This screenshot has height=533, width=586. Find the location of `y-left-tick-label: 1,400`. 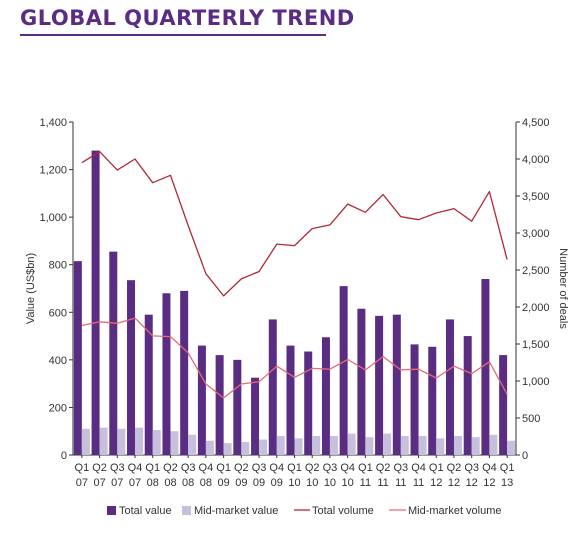

y-left-tick-label: 1,400 is located at coordinates (53, 123).